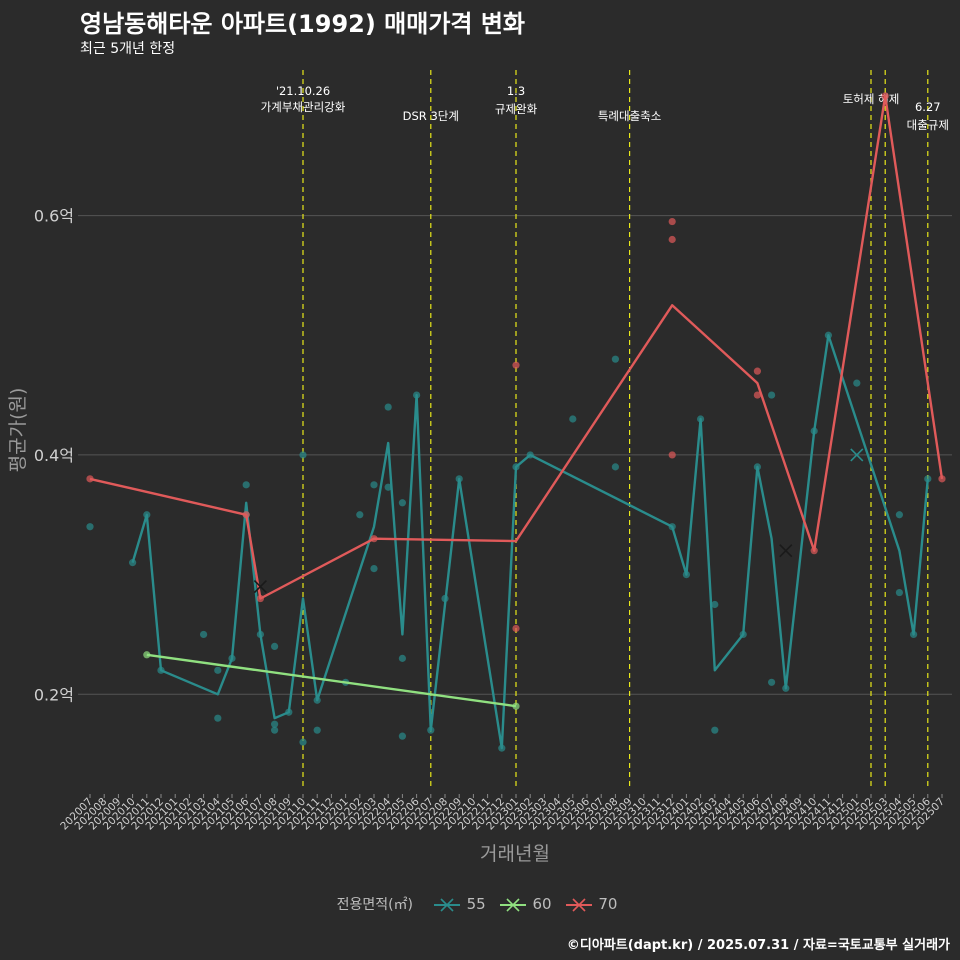 Image resolution: width=960 pixels, height=960 pixels. I want to click on legend-item-55: 55, so click(459, 904).